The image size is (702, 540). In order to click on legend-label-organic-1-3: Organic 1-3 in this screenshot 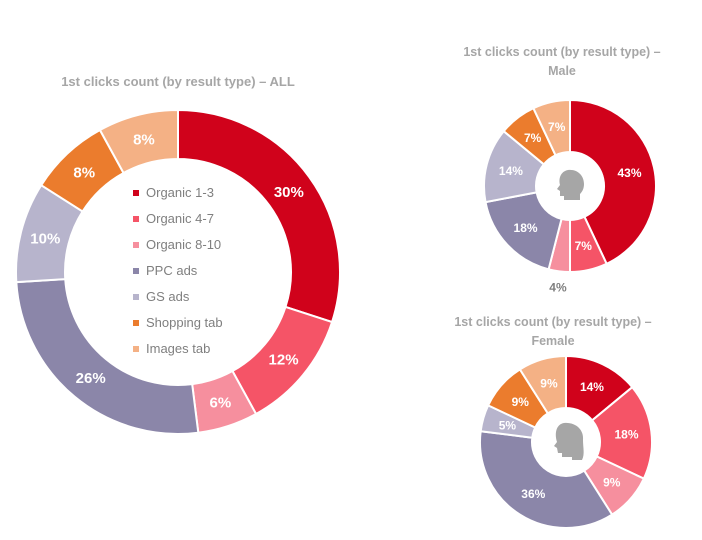, I will do `click(180, 192)`.